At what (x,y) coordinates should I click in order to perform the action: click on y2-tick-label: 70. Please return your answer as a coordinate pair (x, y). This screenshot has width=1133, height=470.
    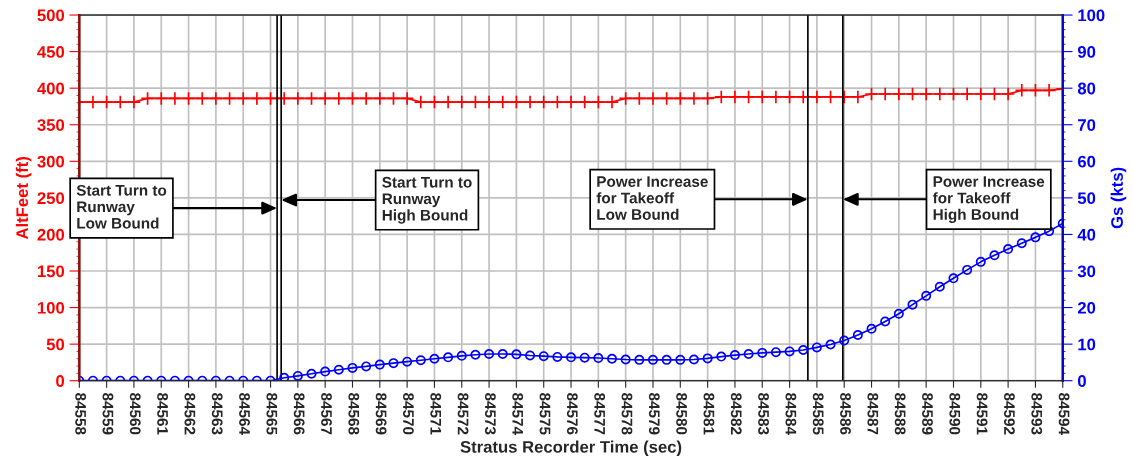
    Looking at the image, I should click on (1087, 125).